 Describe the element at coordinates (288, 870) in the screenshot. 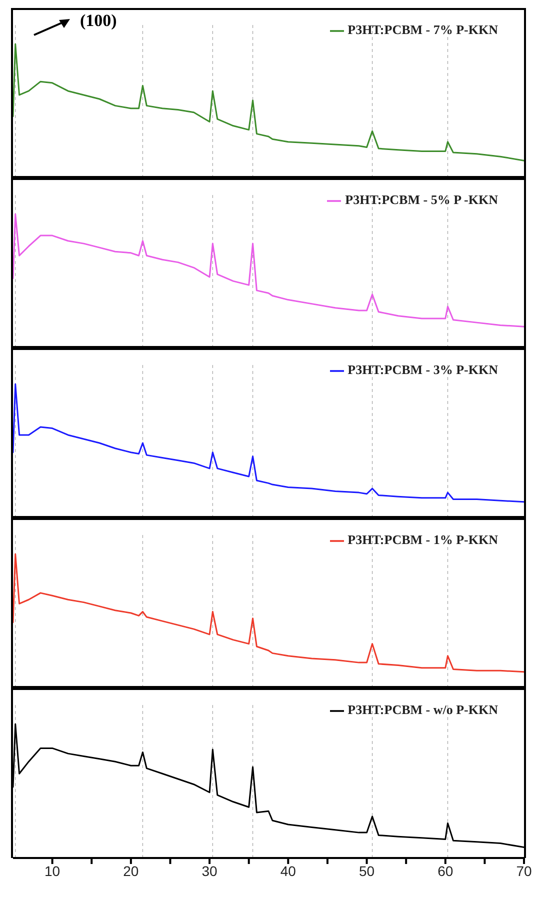

I see `x-tick-label: 40` at that location.